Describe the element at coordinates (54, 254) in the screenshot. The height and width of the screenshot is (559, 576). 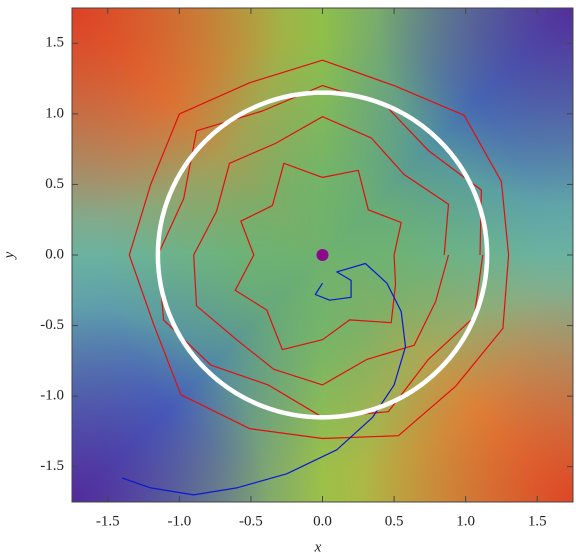
I see `y-tick-label: 0.0` at that location.